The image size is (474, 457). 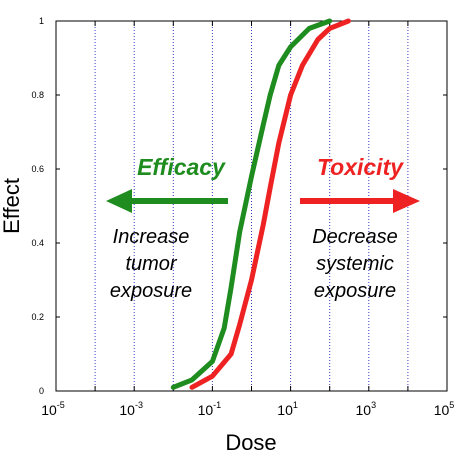 I want to click on y-tick-label: 0.8, so click(x=37, y=95).